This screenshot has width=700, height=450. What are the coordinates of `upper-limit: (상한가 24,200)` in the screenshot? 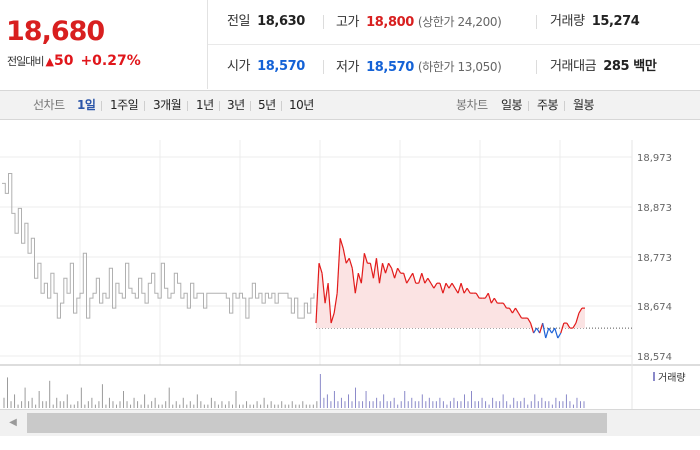 It's located at (459, 22).